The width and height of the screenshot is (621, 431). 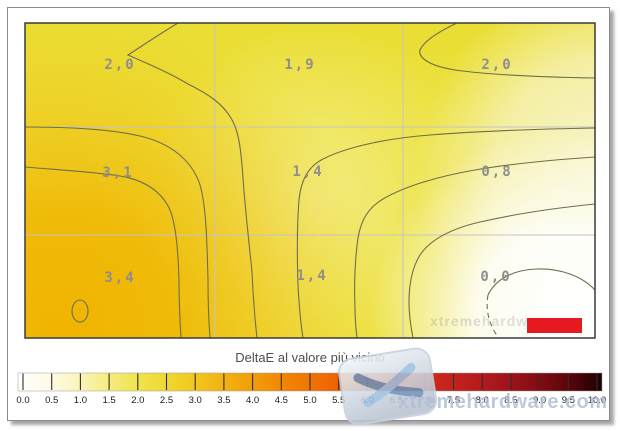 I want to click on cell-value: 1,9, so click(x=299, y=65).